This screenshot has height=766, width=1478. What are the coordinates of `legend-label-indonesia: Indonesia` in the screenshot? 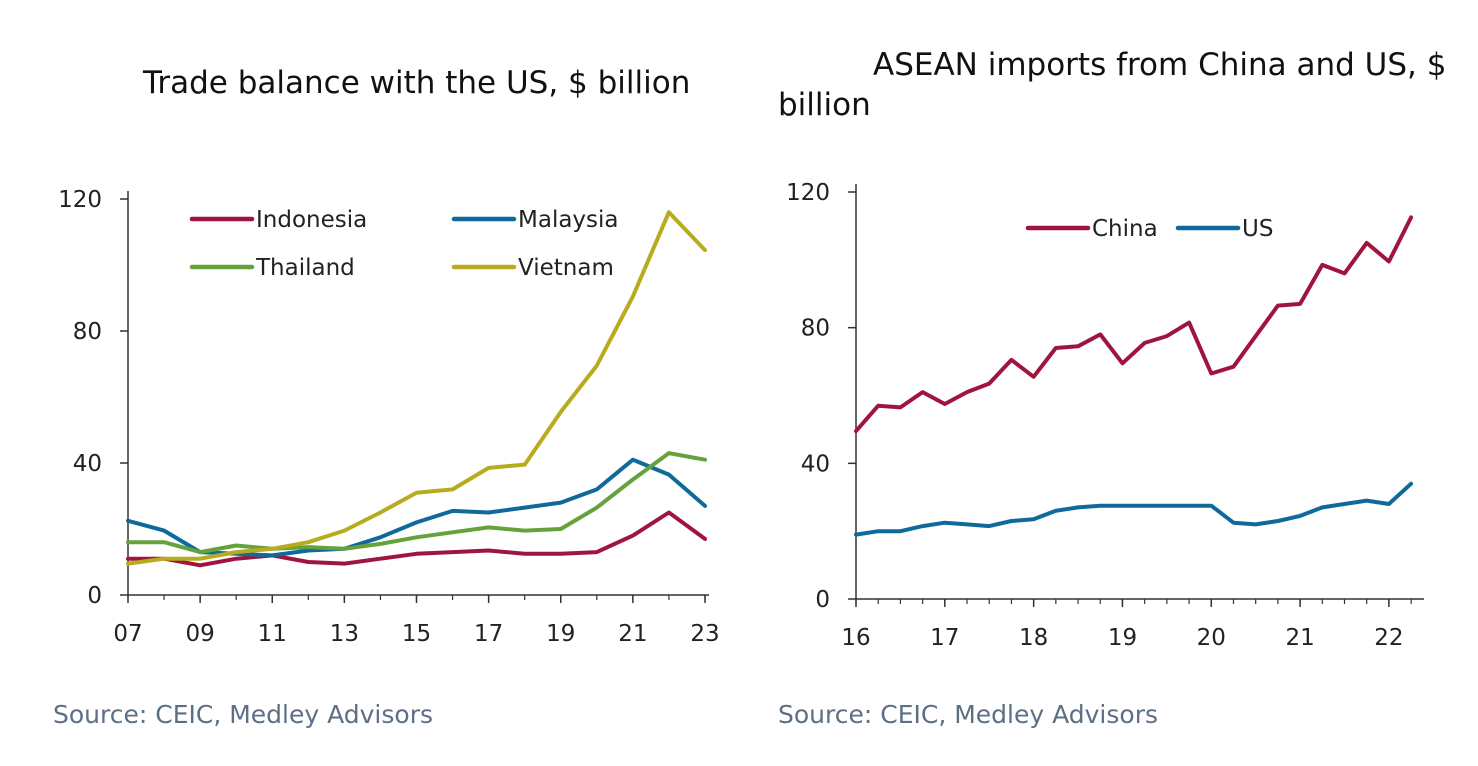 It's located at (311, 220).